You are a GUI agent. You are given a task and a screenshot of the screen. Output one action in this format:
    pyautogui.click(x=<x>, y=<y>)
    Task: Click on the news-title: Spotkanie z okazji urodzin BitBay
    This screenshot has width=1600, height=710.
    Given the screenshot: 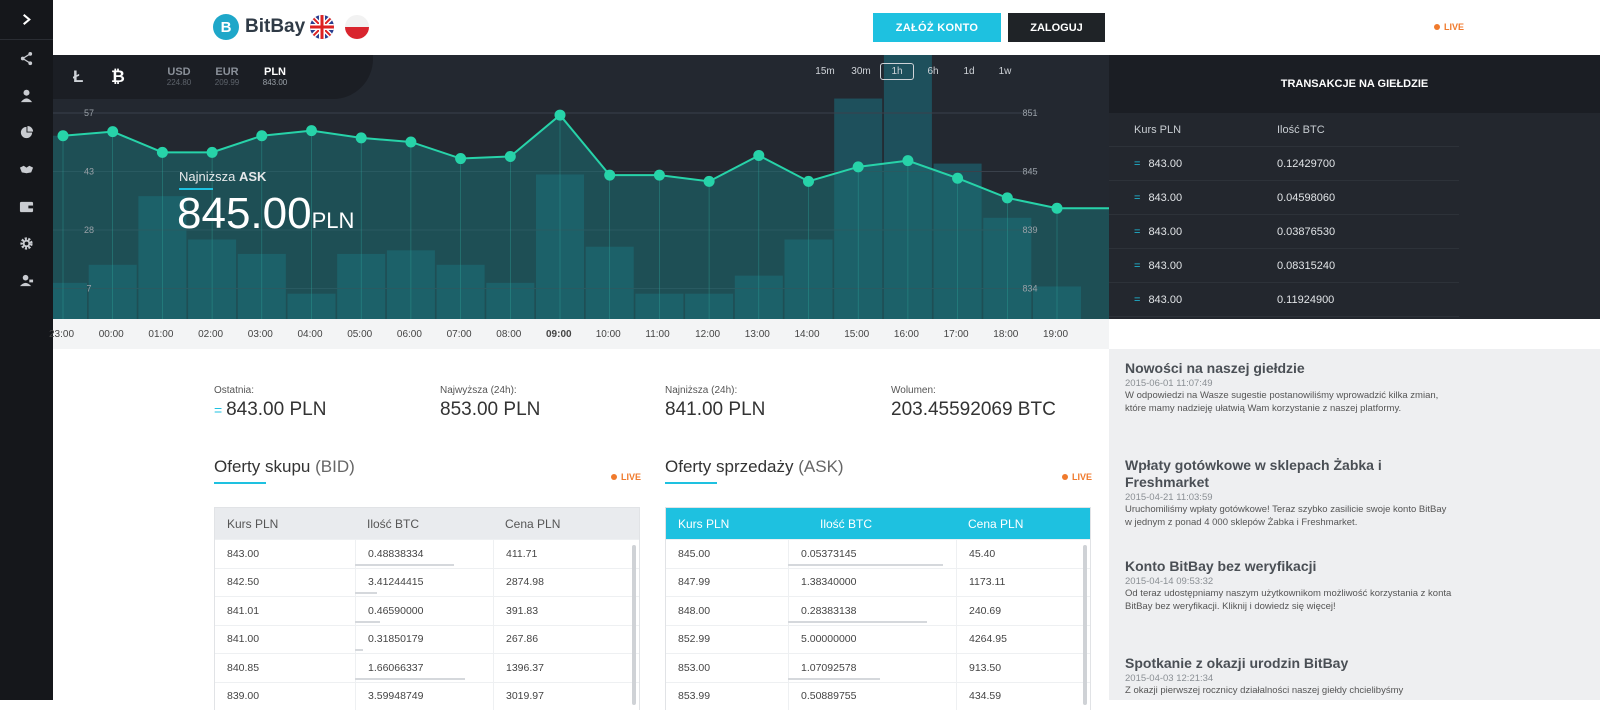 What is the action you would take?
    pyautogui.click(x=1290, y=663)
    